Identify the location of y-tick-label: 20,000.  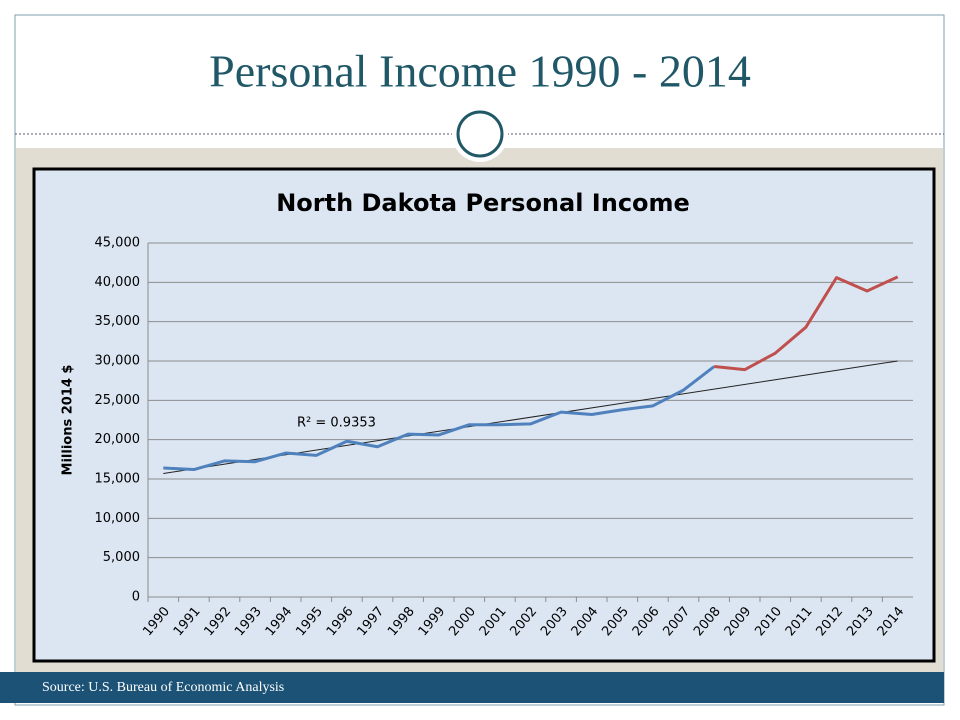
(118, 439).